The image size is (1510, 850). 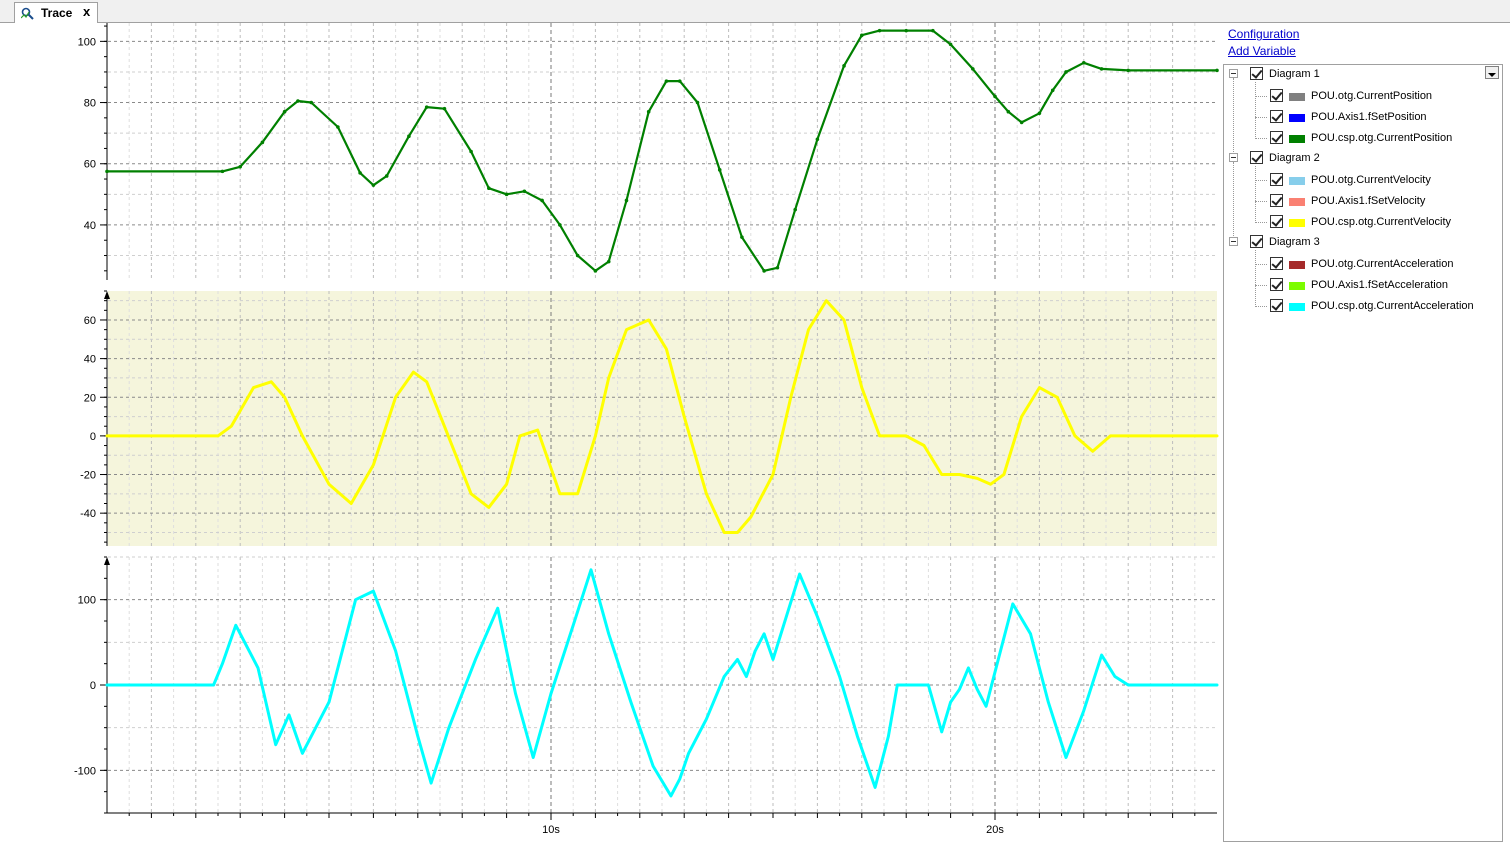 What do you see at coordinates (87, 11) in the screenshot?
I see `close-icon: x` at bounding box center [87, 11].